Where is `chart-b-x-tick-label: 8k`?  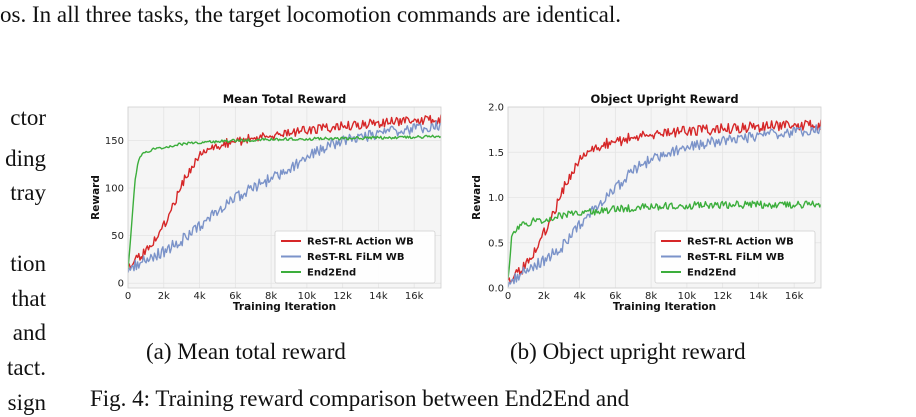
chart-b-x-tick-label: 8k is located at coordinates (651, 296).